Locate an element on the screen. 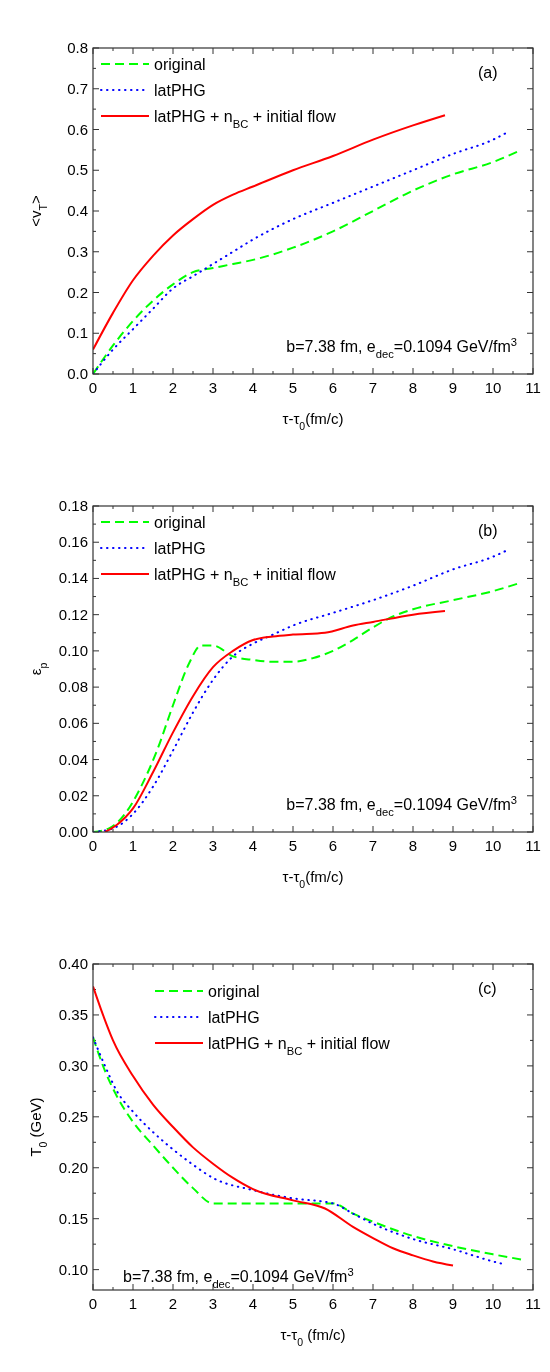 This screenshot has width=550, height=1372. y-tick-label: 0.25 is located at coordinates (73, 1116).